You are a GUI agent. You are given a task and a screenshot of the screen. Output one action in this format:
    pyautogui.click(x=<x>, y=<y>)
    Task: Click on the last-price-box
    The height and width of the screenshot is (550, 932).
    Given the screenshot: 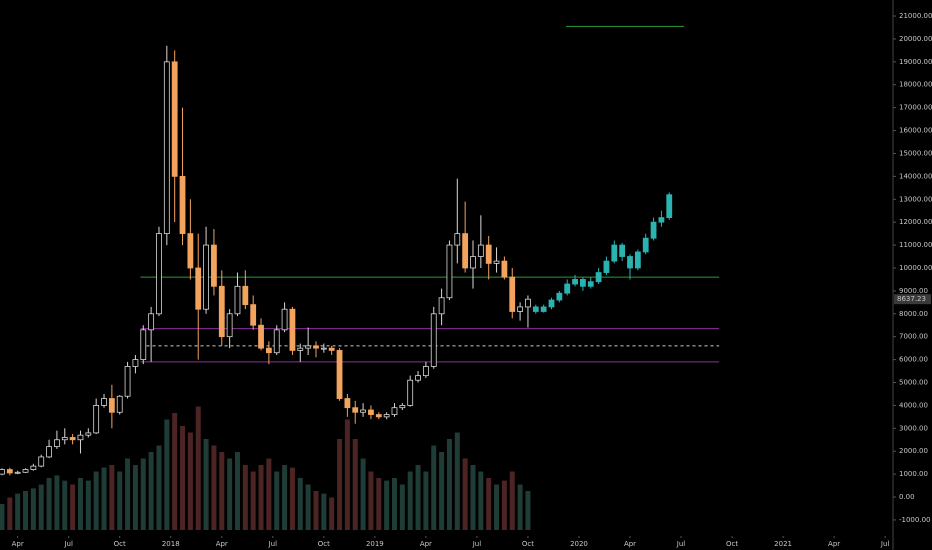 What is the action you would take?
    pyautogui.click(x=912, y=299)
    